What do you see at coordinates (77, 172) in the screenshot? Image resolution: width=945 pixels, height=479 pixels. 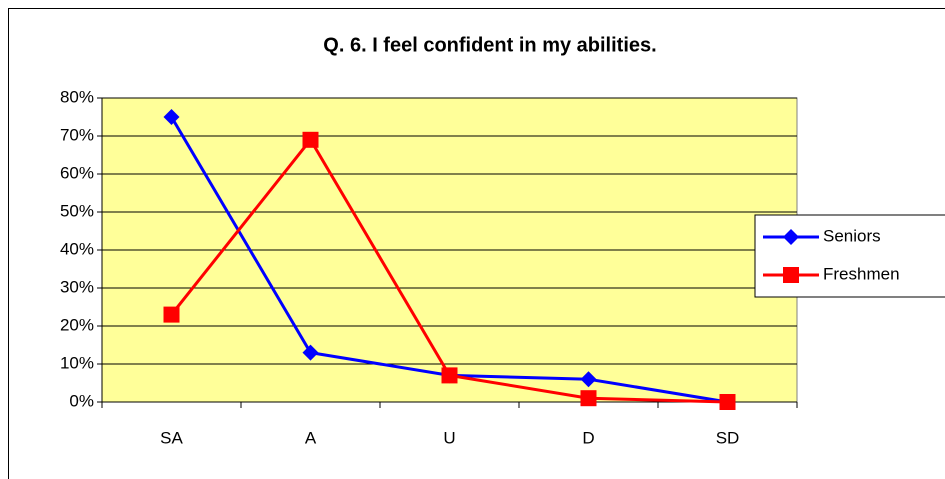 I see `y-tick-label: 60%` at bounding box center [77, 172].